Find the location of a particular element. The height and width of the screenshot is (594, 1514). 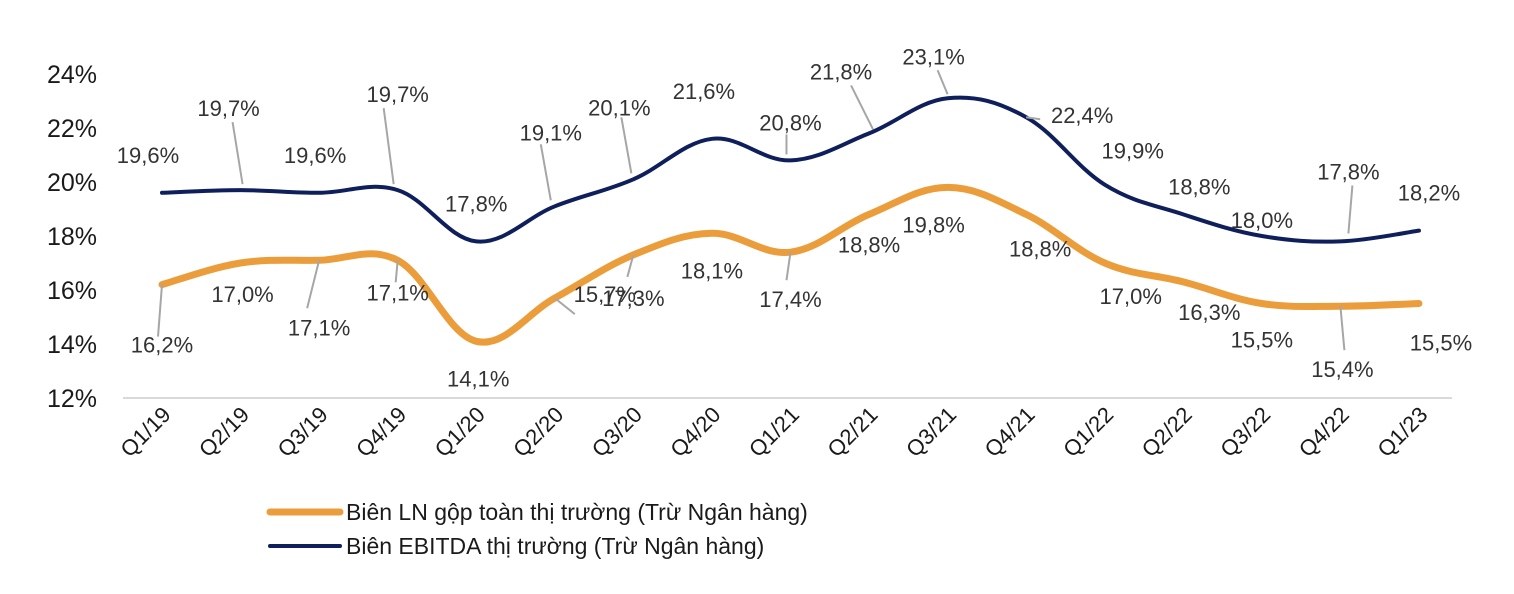

x-tick-label: Q2/21 is located at coordinates (853, 432).